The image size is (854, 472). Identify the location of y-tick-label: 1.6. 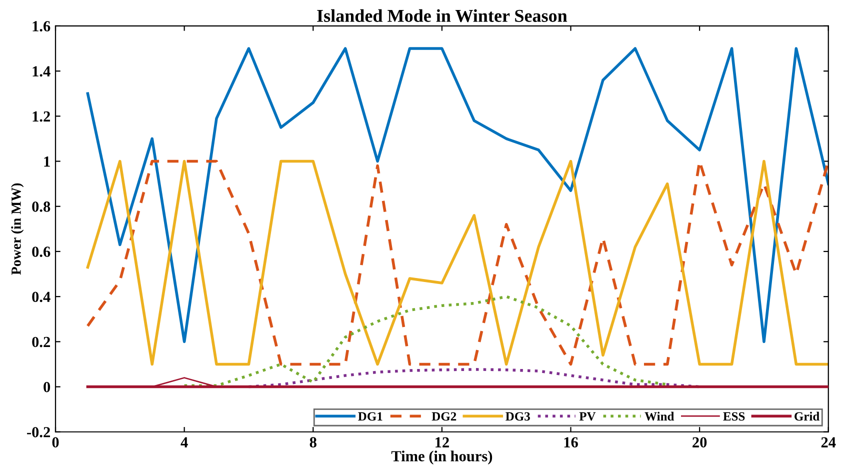
(41, 26).